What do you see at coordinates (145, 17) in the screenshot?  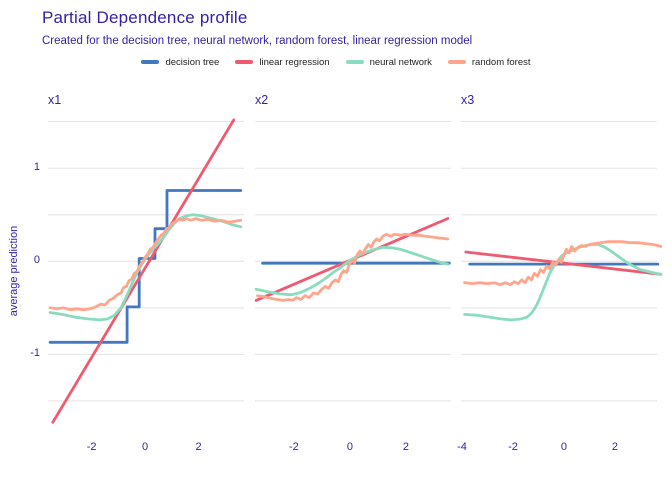 I see `page-title: Partial Dependence profile` at bounding box center [145, 17].